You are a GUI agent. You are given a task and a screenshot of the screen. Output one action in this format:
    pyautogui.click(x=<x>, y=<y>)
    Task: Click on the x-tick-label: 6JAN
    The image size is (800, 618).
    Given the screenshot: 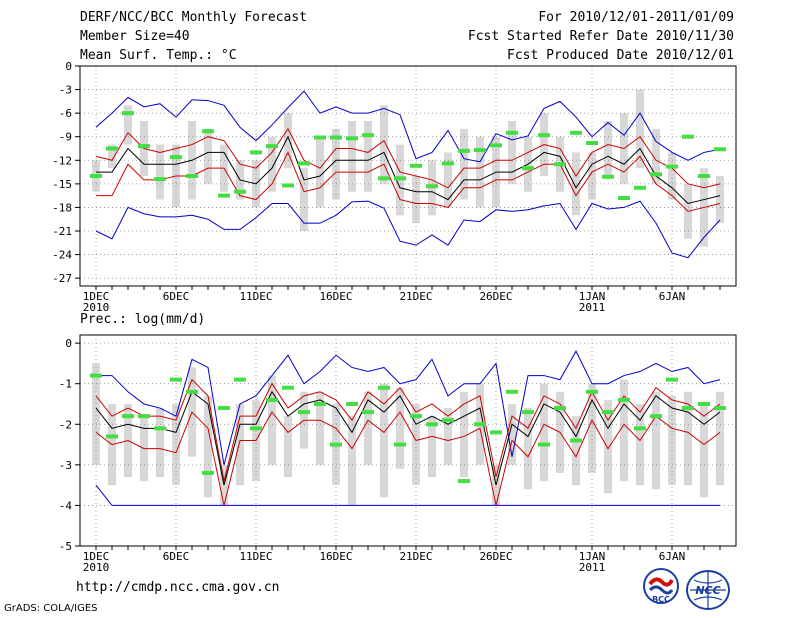 What is the action you would take?
    pyautogui.click(x=672, y=556)
    